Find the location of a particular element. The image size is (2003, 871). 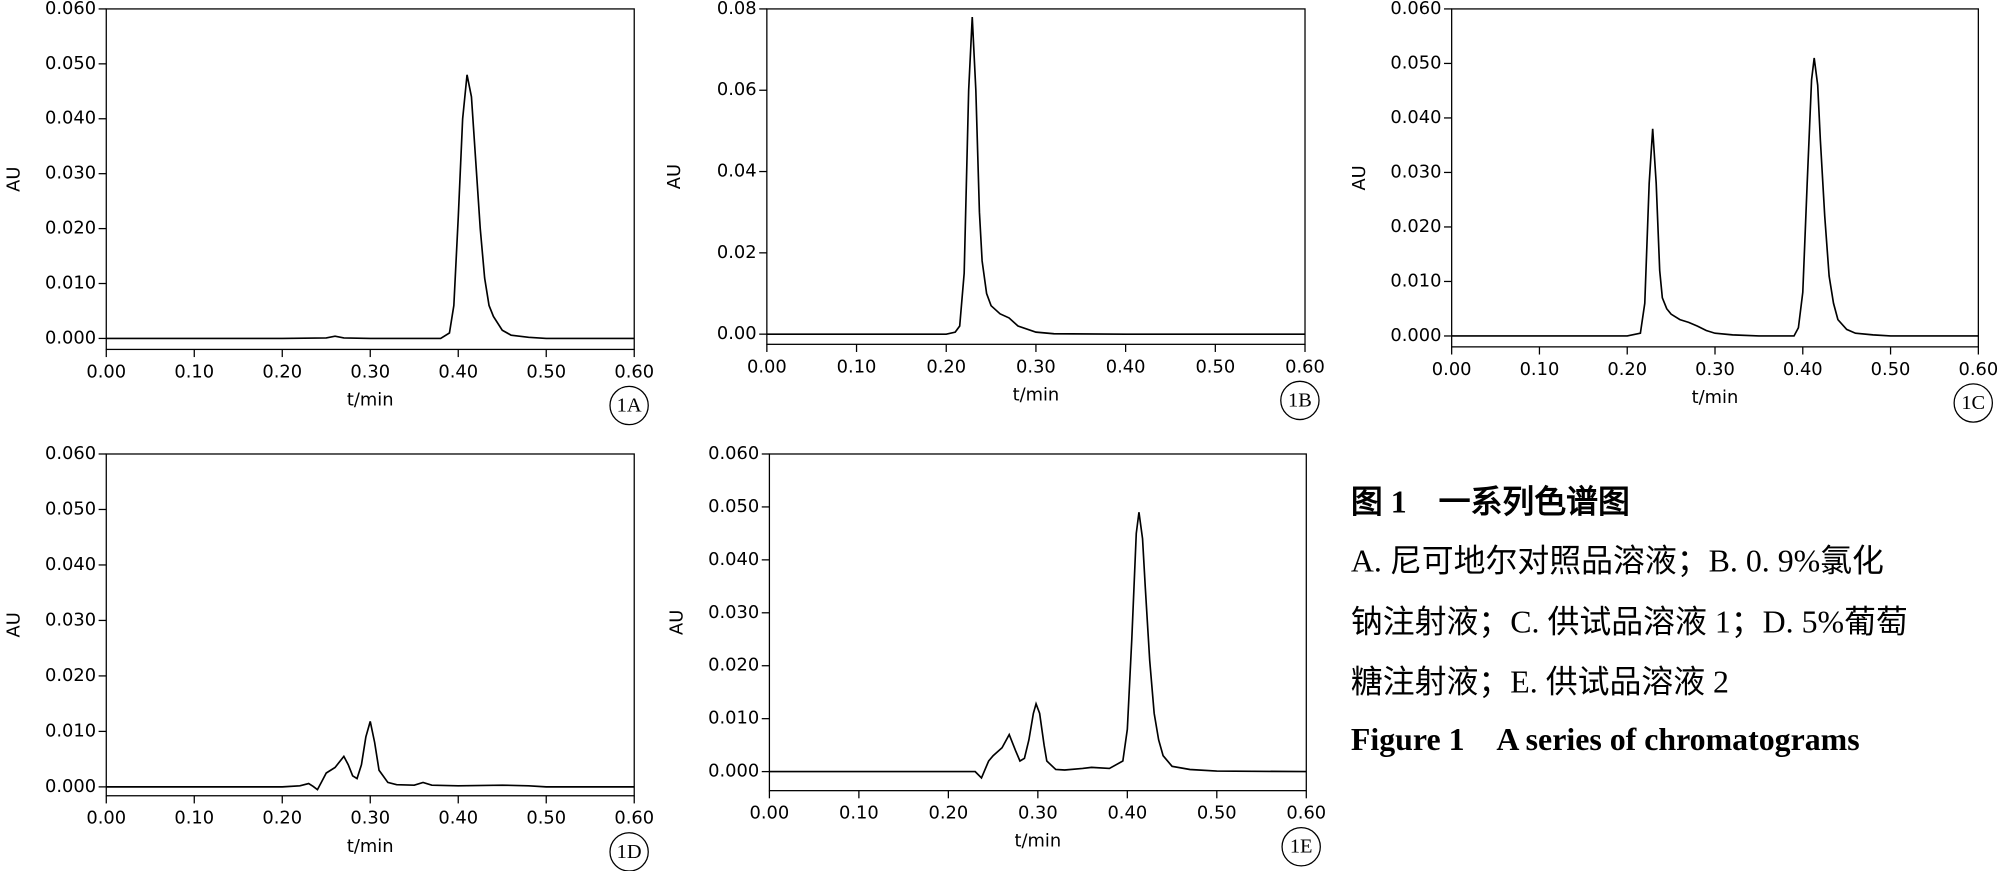

panel-label: 1C is located at coordinates (1973, 403).